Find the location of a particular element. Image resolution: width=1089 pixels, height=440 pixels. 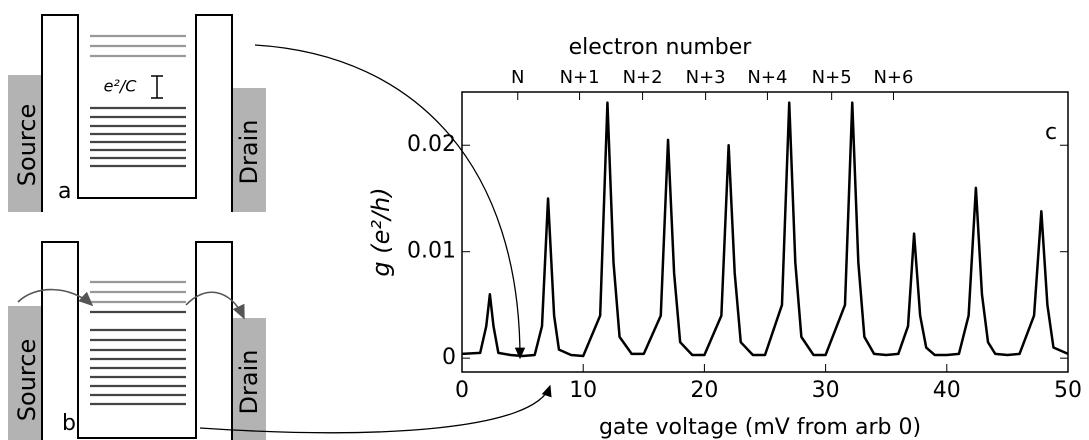

top-tick-label: N+6 is located at coordinates (893, 77).